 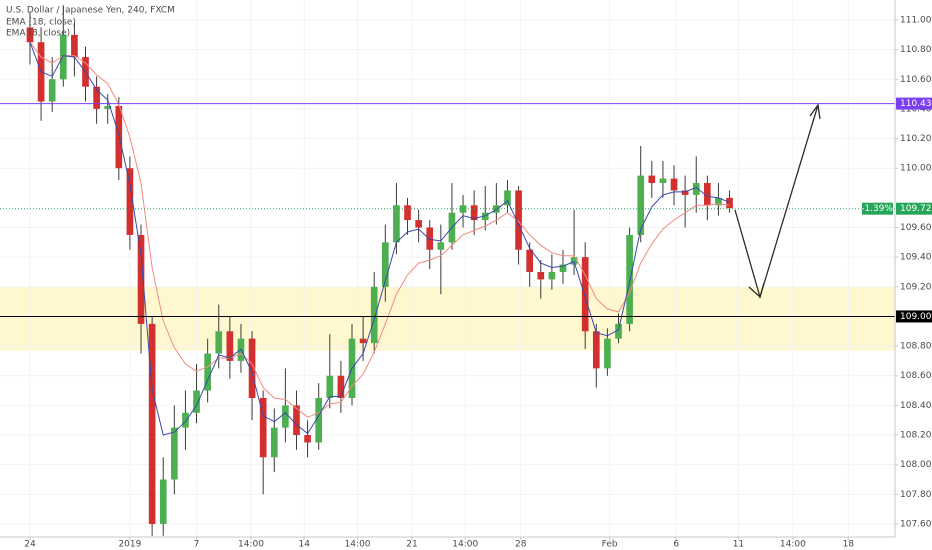 What do you see at coordinates (916, 258) in the screenshot?
I see `y-tick-label: 109.400` at bounding box center [916, 258].